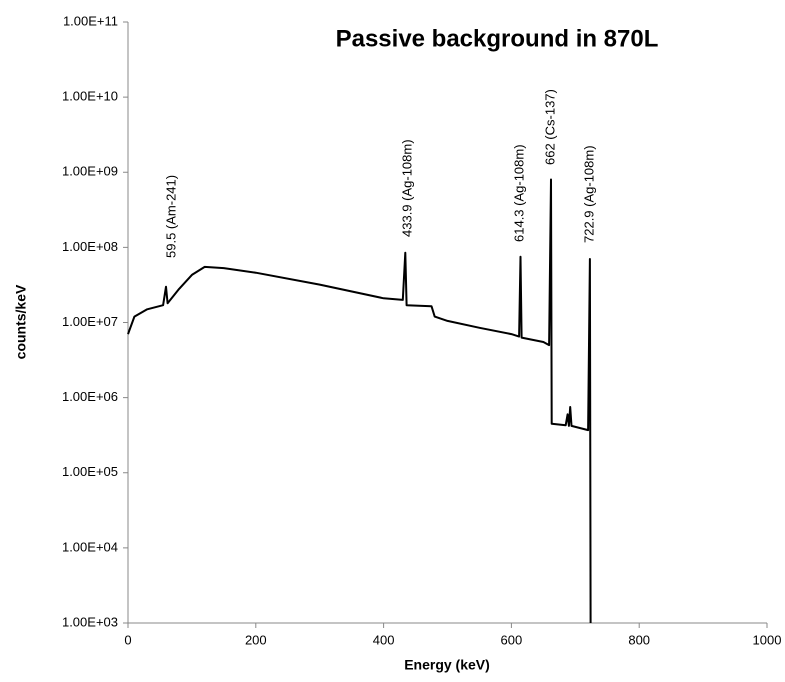 Image resolution: width=785 pixels, height=682 pixels. Describe the element at coordinates (90, 471) in the screenshot. I see `y-tick-label: 1.00E+05` at that location.